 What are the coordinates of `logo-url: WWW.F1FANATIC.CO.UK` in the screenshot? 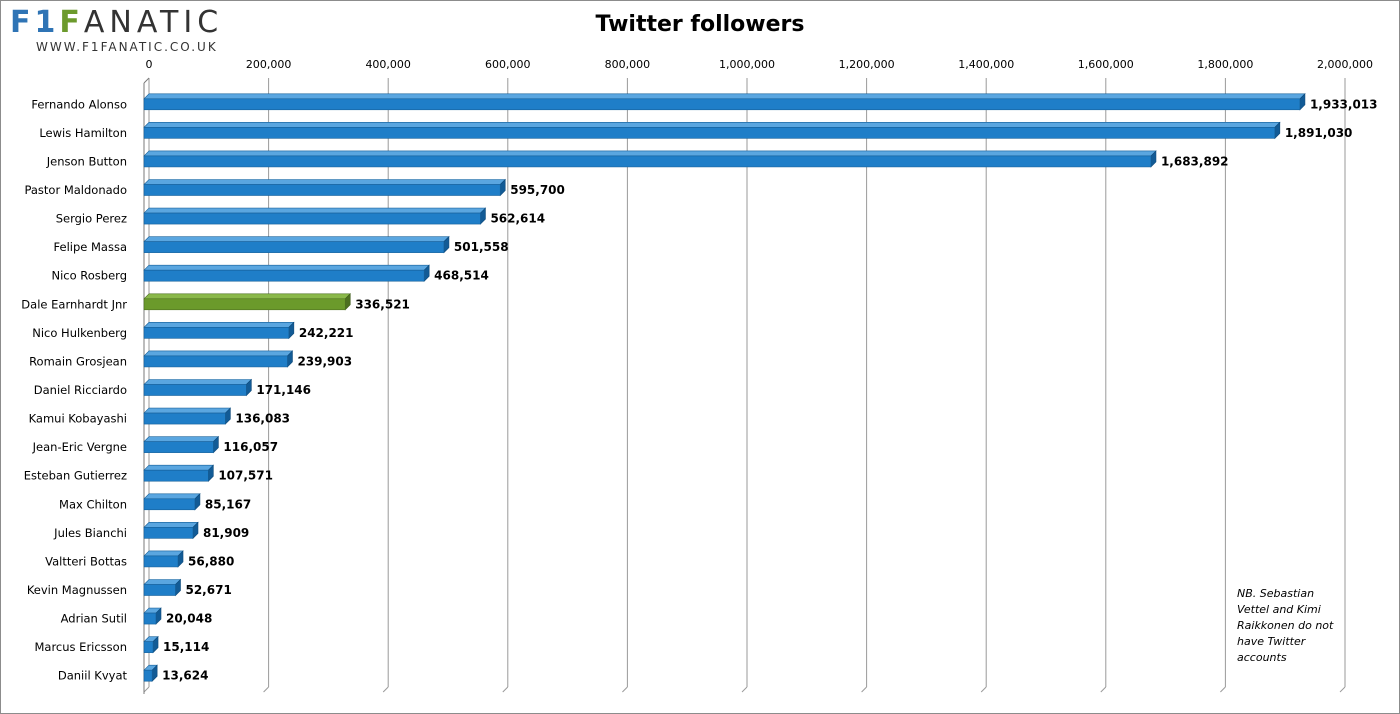 It's located at (127, 47).